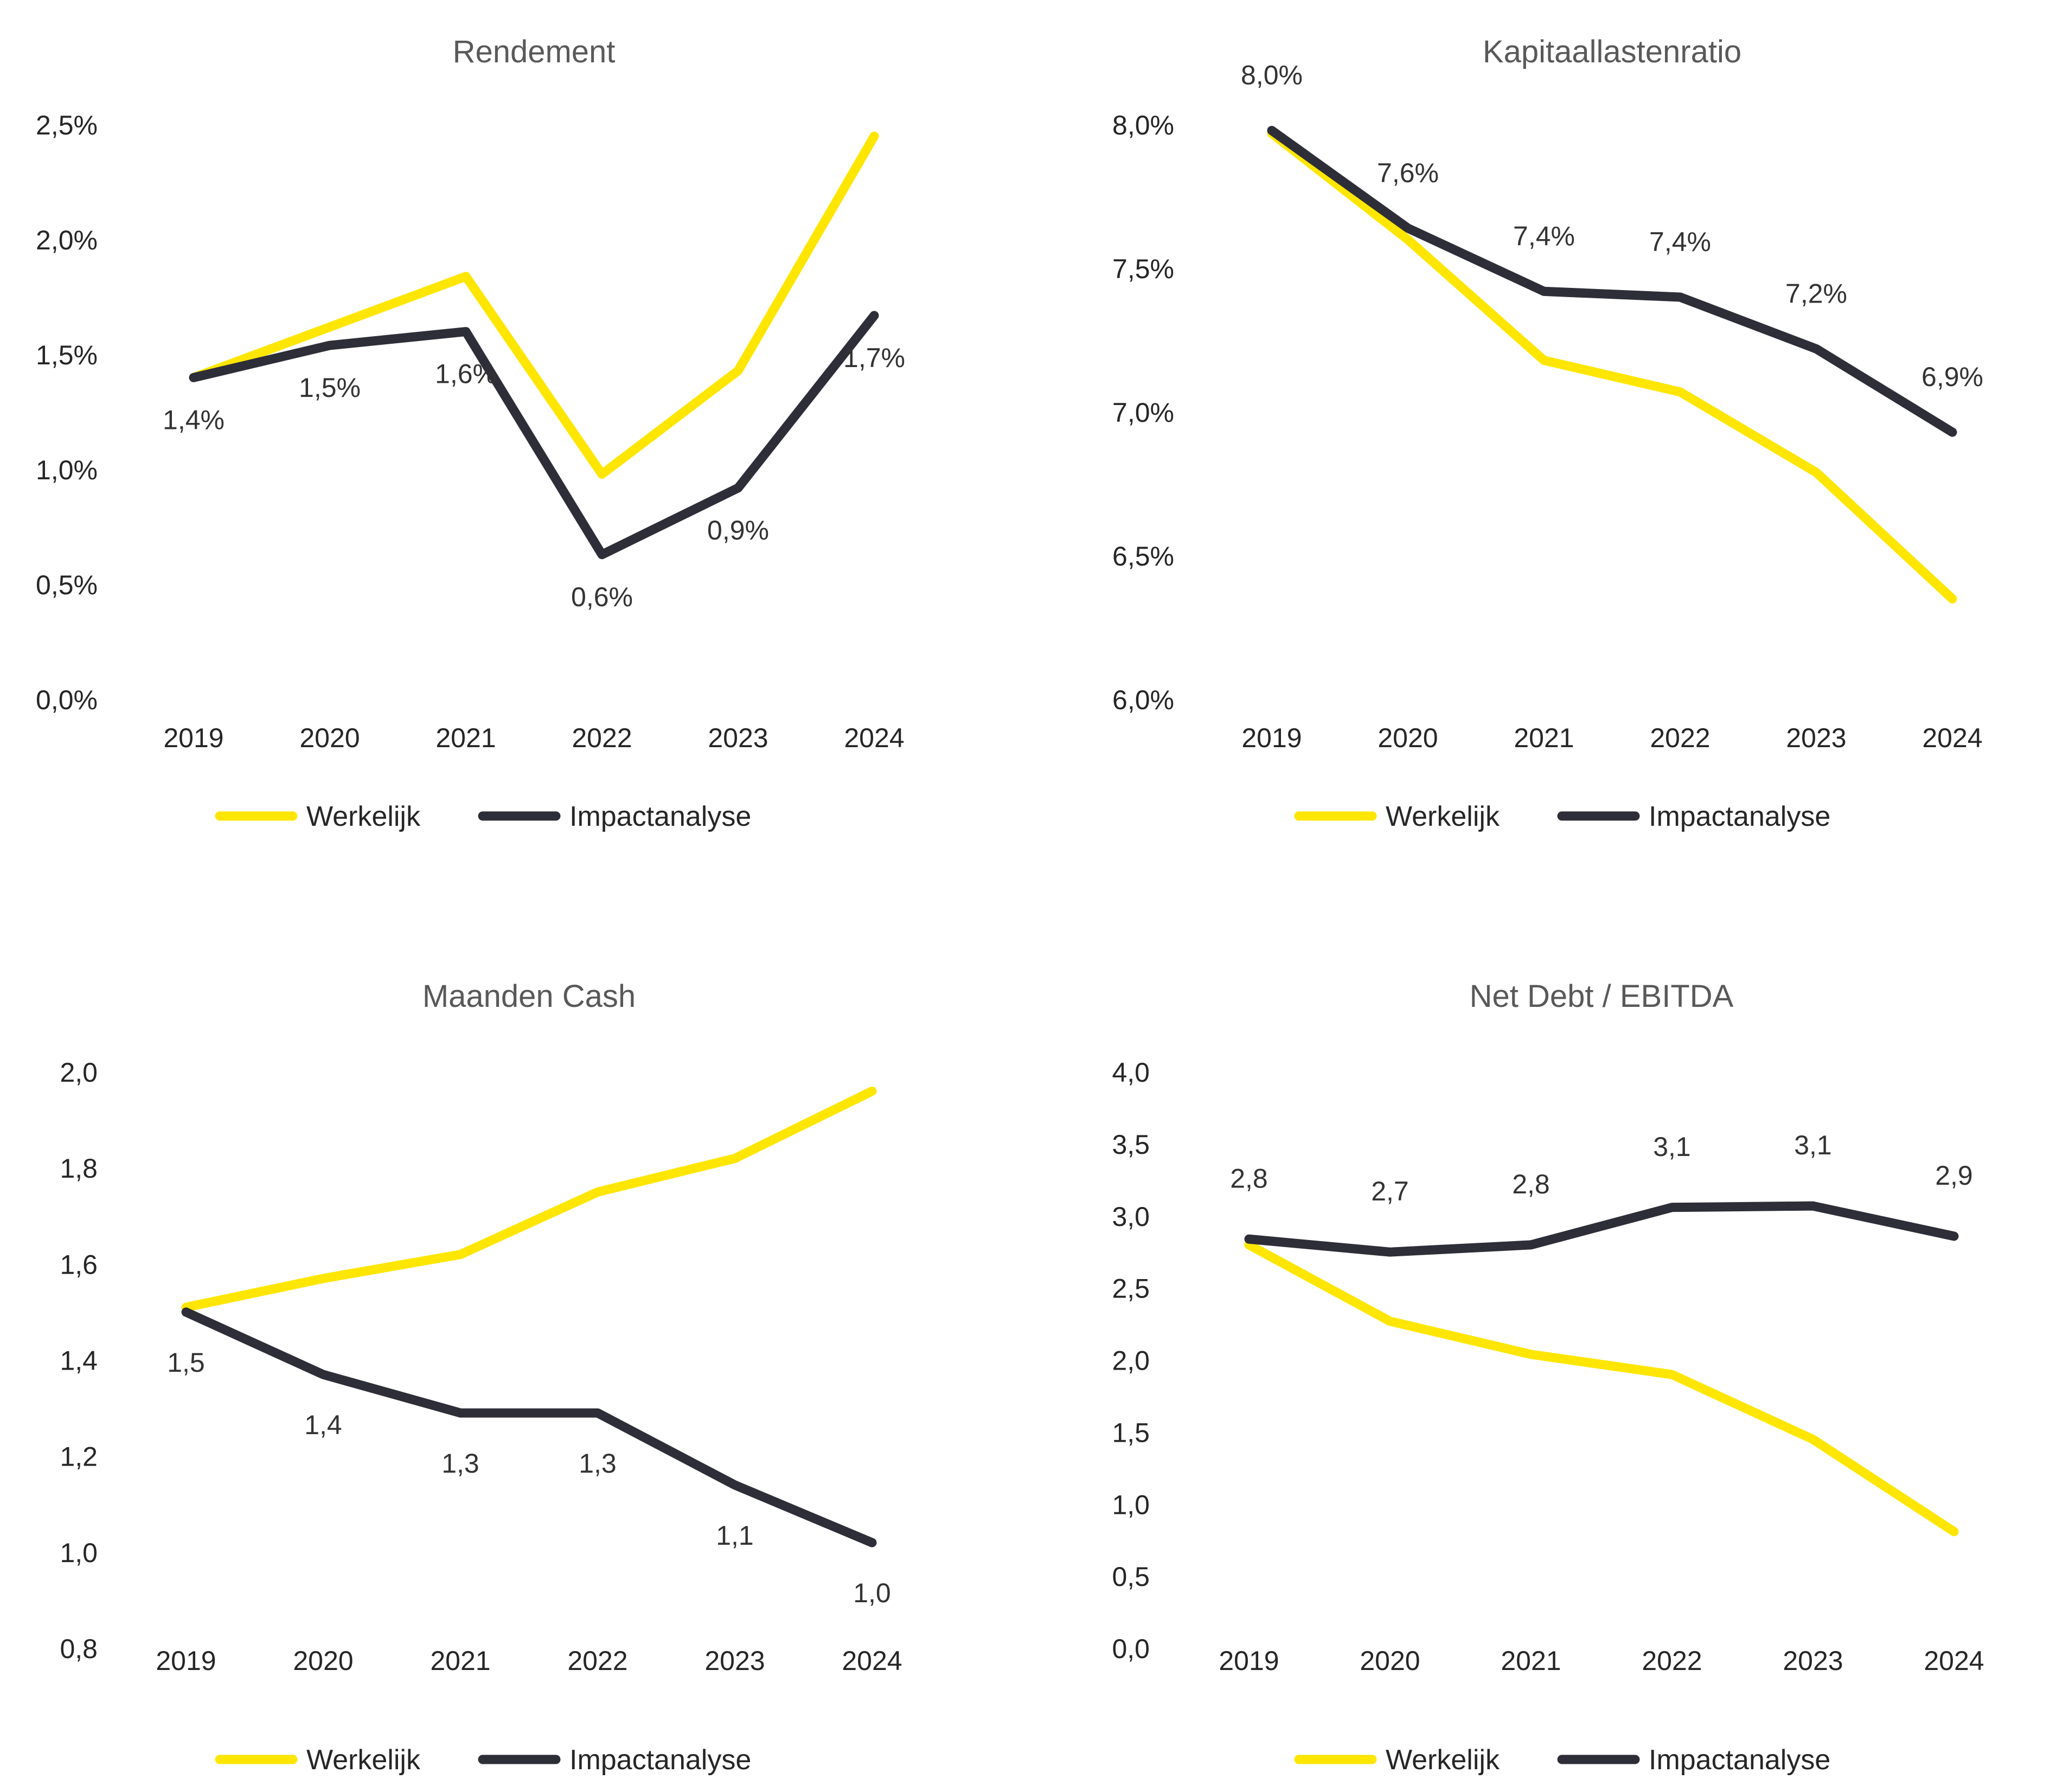 Image resolution: width=2050 pixels, height=1792 pixels. What do you see at coordinates (67, 355) in the screenshot?
I see `rendement-y-tick: 1,5%` at bounding box center [67, 355].